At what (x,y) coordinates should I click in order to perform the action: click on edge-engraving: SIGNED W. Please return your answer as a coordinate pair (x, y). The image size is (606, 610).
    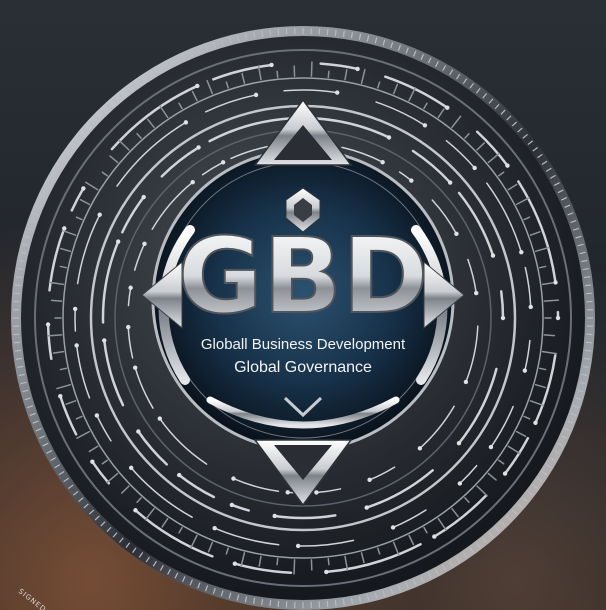
    Looking at the image, I should click on (37, 598).